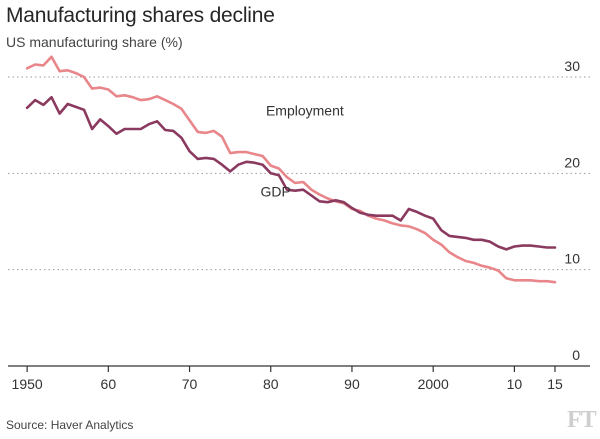  I want to click on y-axis-labels: 0 10 20 30, so click(572, 210).